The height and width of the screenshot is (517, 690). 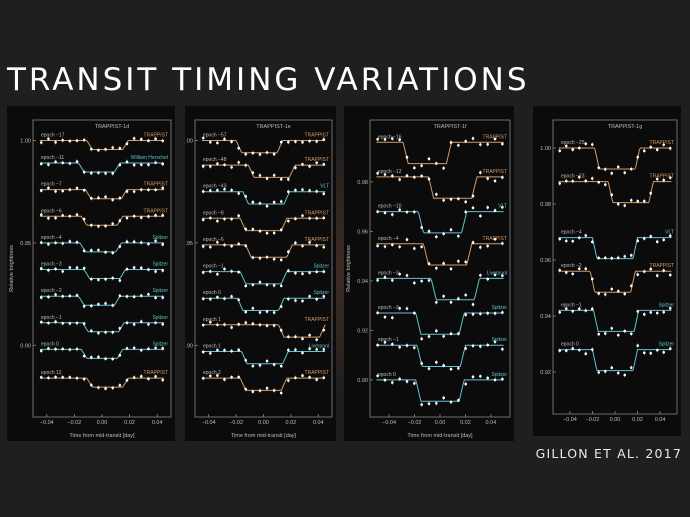 I want to click on x-axis-label: Time from mid-transit [day], so click(x=264, y=436).